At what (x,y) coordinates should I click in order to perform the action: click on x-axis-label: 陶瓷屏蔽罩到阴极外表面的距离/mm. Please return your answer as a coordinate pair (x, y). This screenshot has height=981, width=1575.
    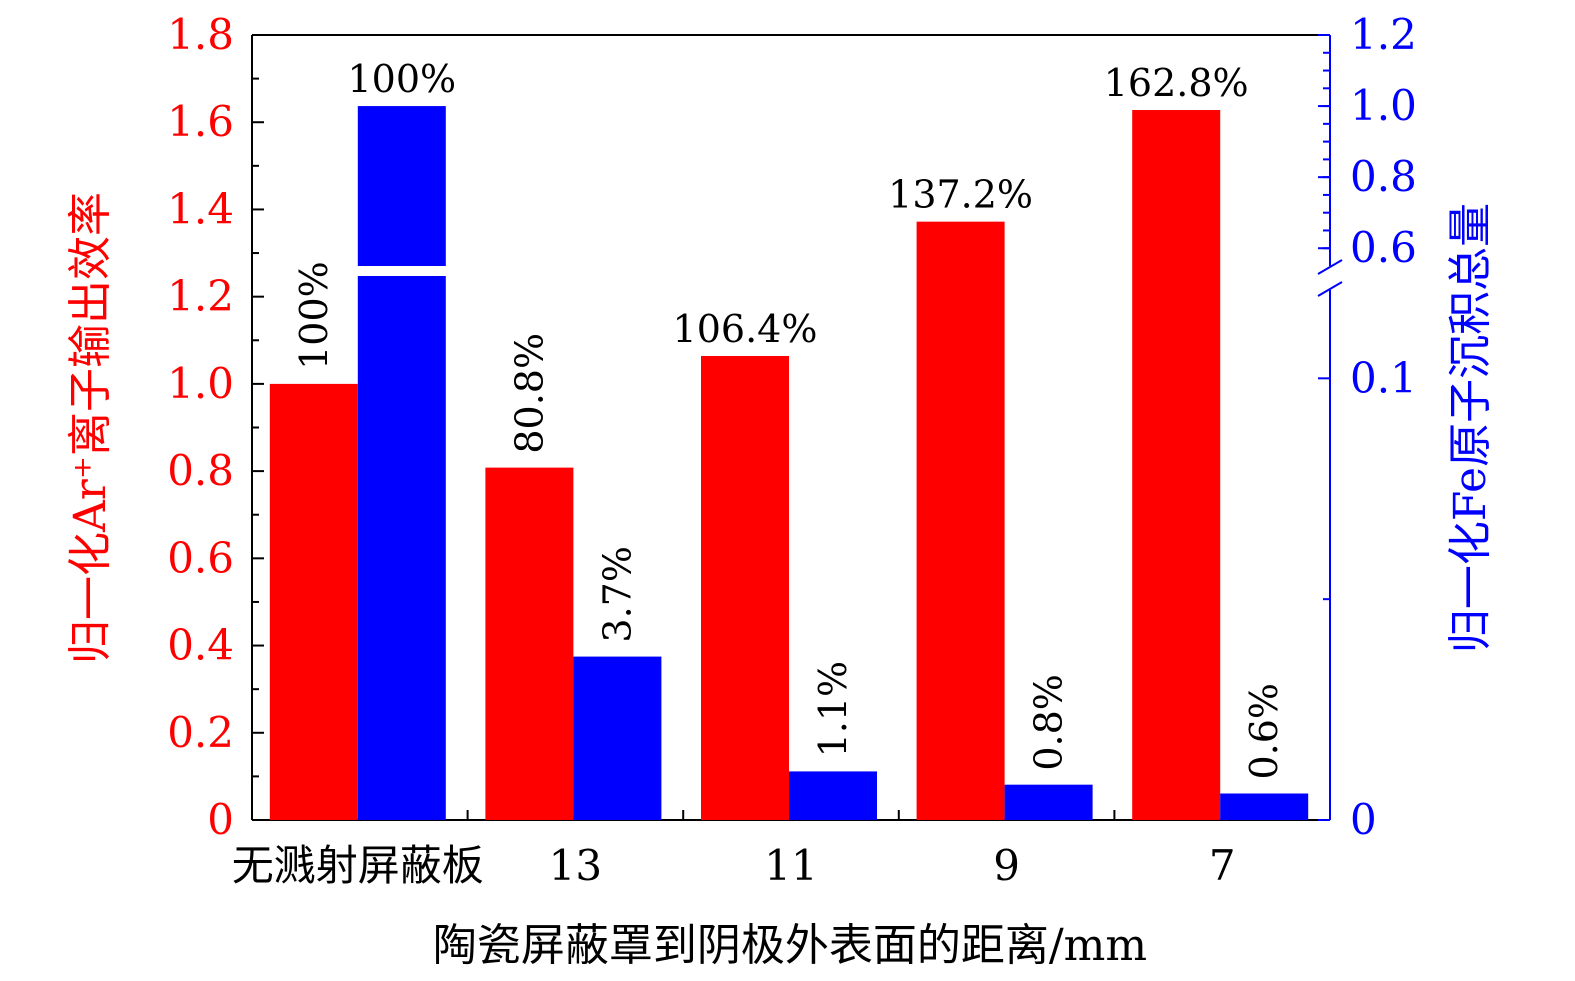
    Looking at the image, I should click on (790, 945).